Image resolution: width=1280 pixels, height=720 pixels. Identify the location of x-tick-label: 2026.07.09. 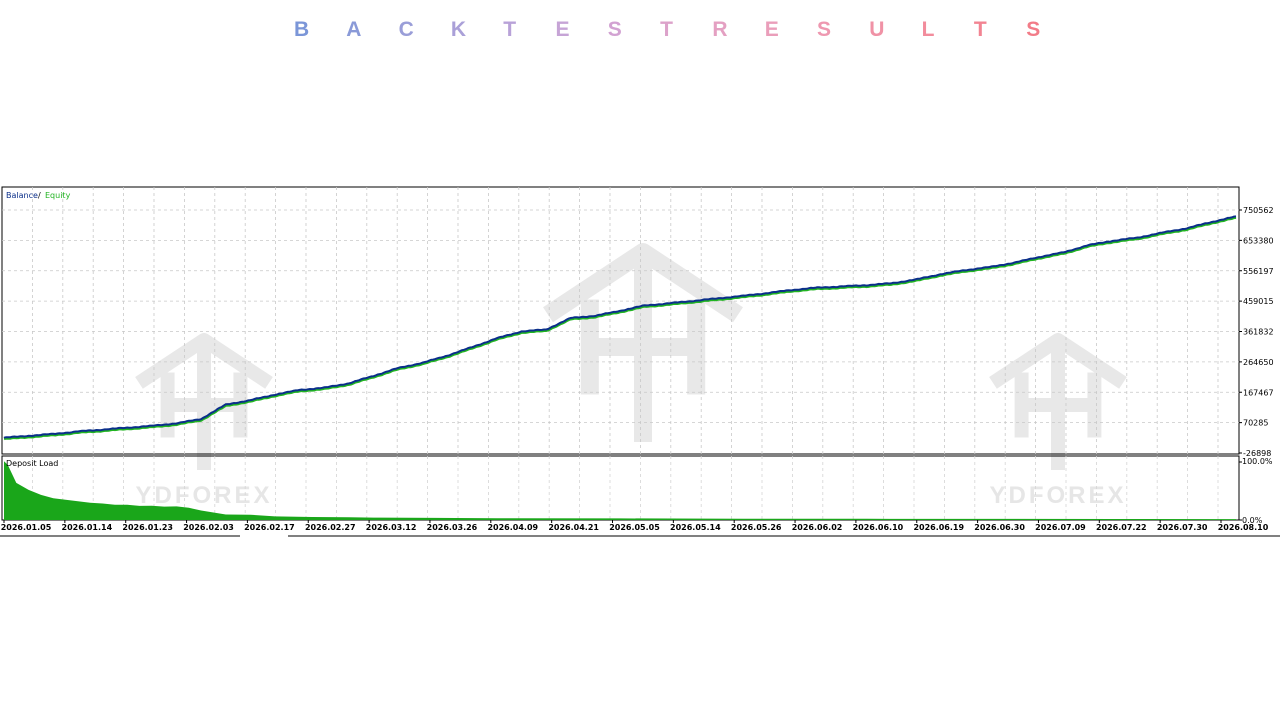
(1060, 527).